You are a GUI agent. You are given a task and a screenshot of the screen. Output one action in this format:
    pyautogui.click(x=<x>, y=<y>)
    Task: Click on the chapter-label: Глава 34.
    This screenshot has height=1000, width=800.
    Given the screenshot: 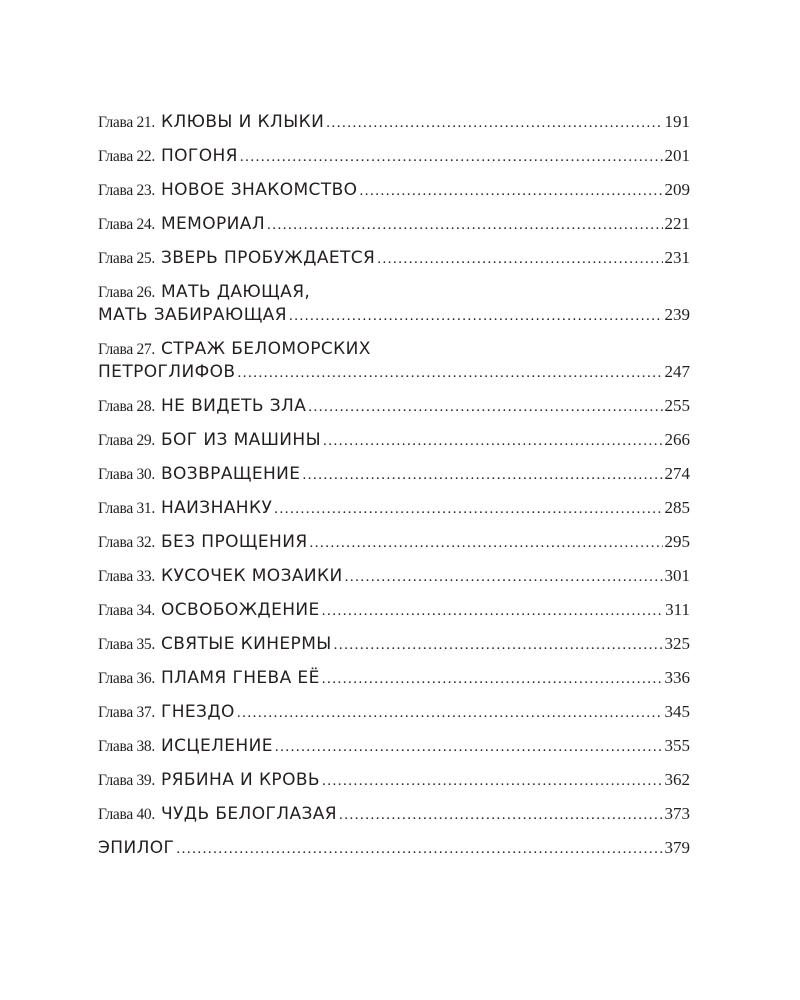 What is the action you would take?
    pyautogui.click(x=126, y=610)
    